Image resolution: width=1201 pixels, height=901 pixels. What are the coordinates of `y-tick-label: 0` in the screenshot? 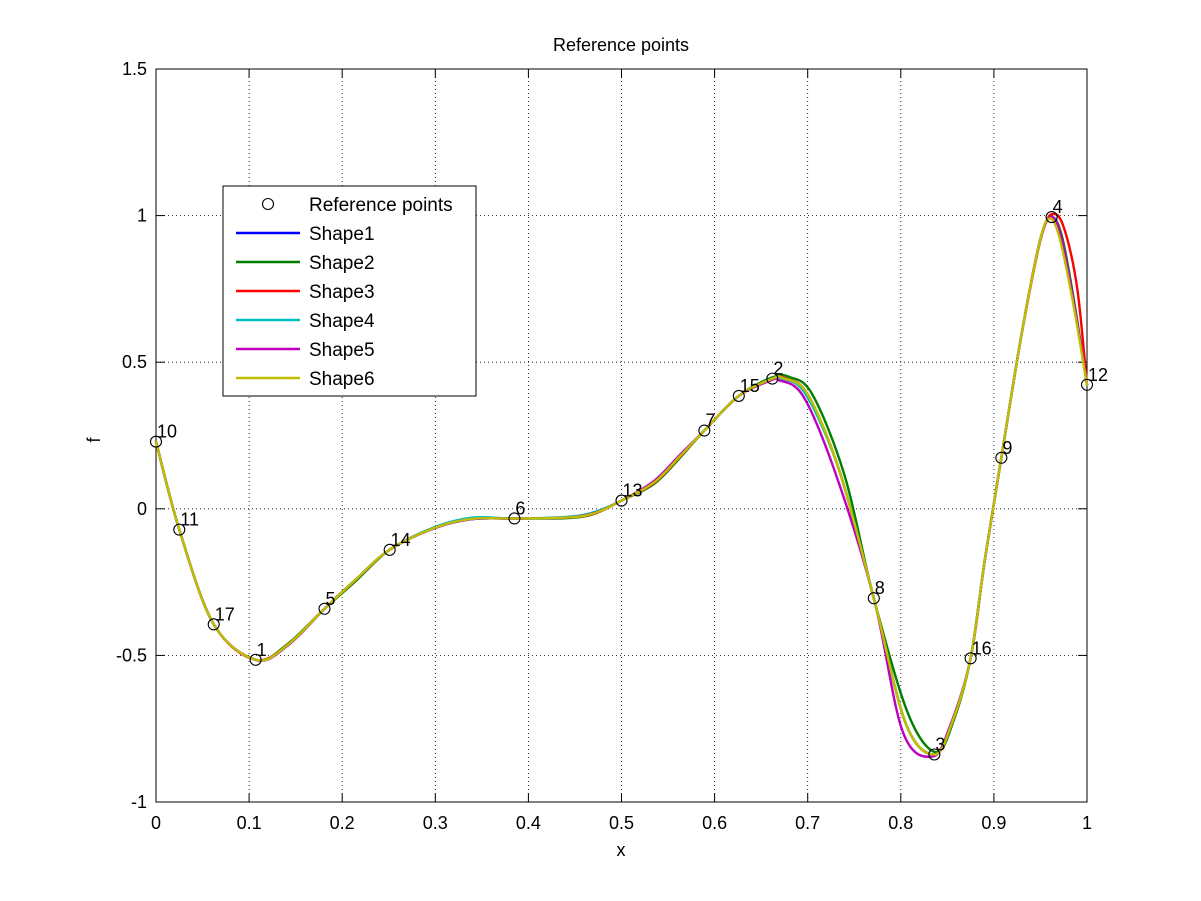 It's located at (142, 509).